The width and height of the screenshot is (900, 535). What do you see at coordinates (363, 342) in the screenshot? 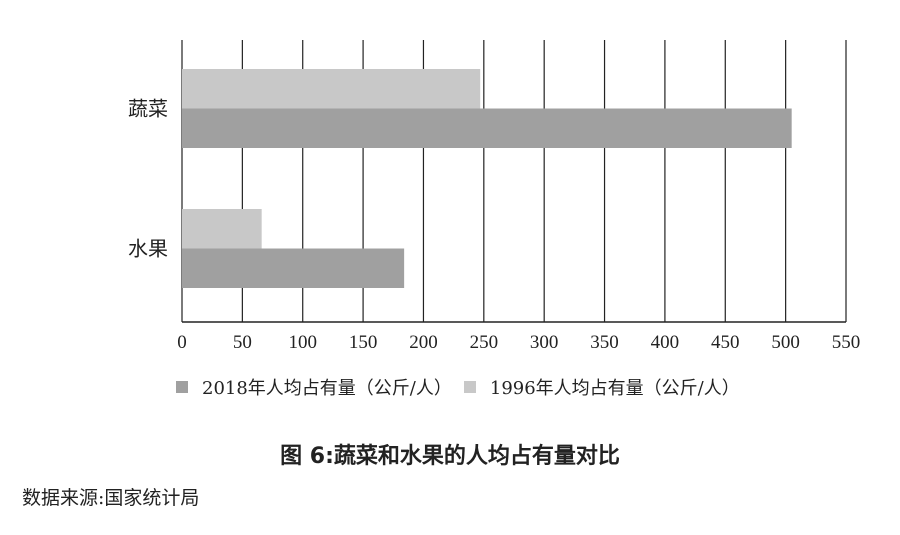
I see `x-tick-label: 150` at bounding box center [363, 342].